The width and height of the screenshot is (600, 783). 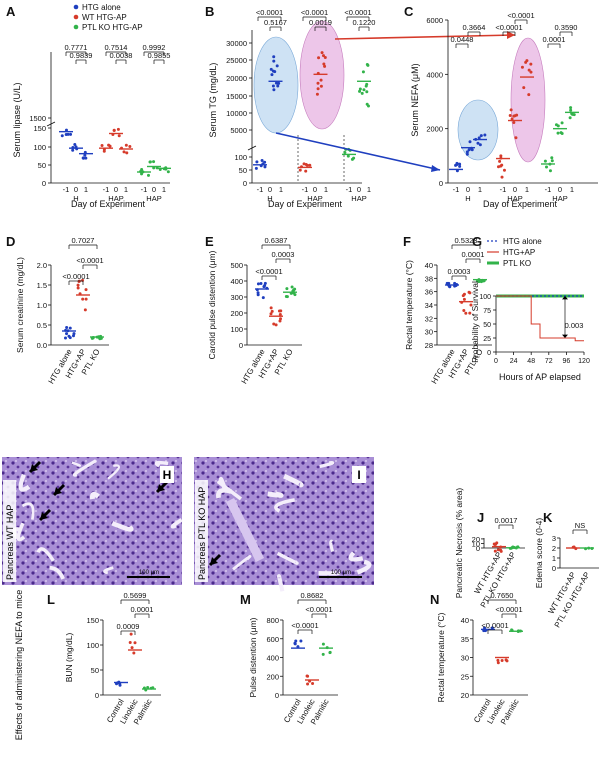 What do you see at coordinates (429, 292) in the screenshot?
I see `y-tick-label: 36` at bounding box center [429, 292].